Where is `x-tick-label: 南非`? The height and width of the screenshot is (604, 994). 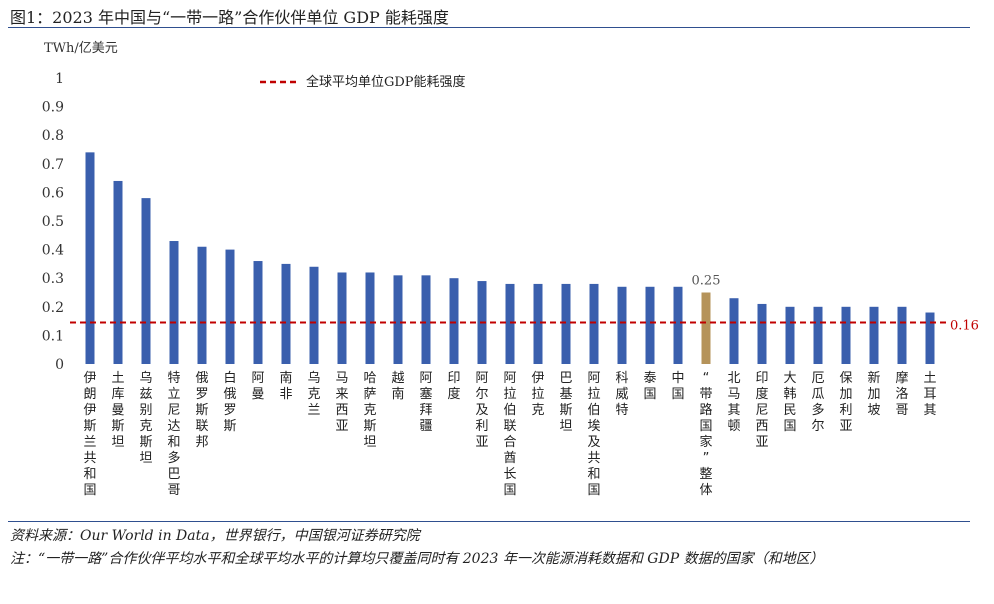
x-tick-label: 南非 is located at coordinates (285, 386).